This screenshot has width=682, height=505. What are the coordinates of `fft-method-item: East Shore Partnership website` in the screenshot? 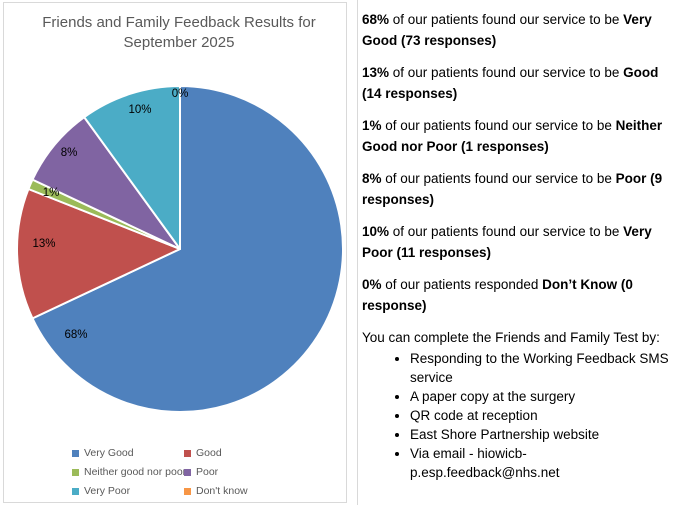 It's located at (543, 434).